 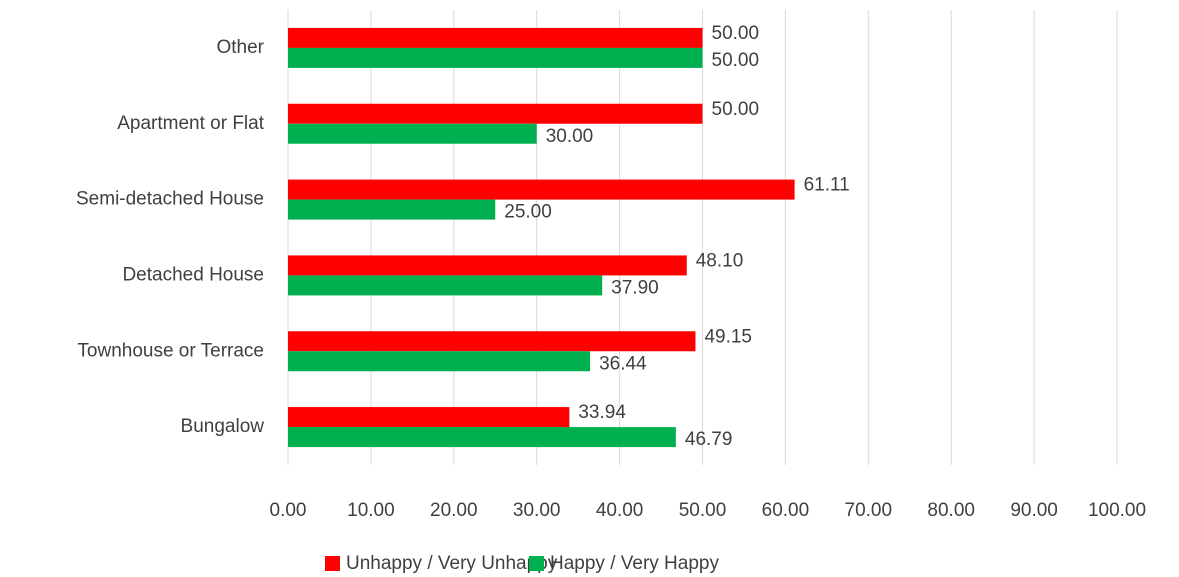 I want to click on data-label: 25.00, so click(x=528, y=212).